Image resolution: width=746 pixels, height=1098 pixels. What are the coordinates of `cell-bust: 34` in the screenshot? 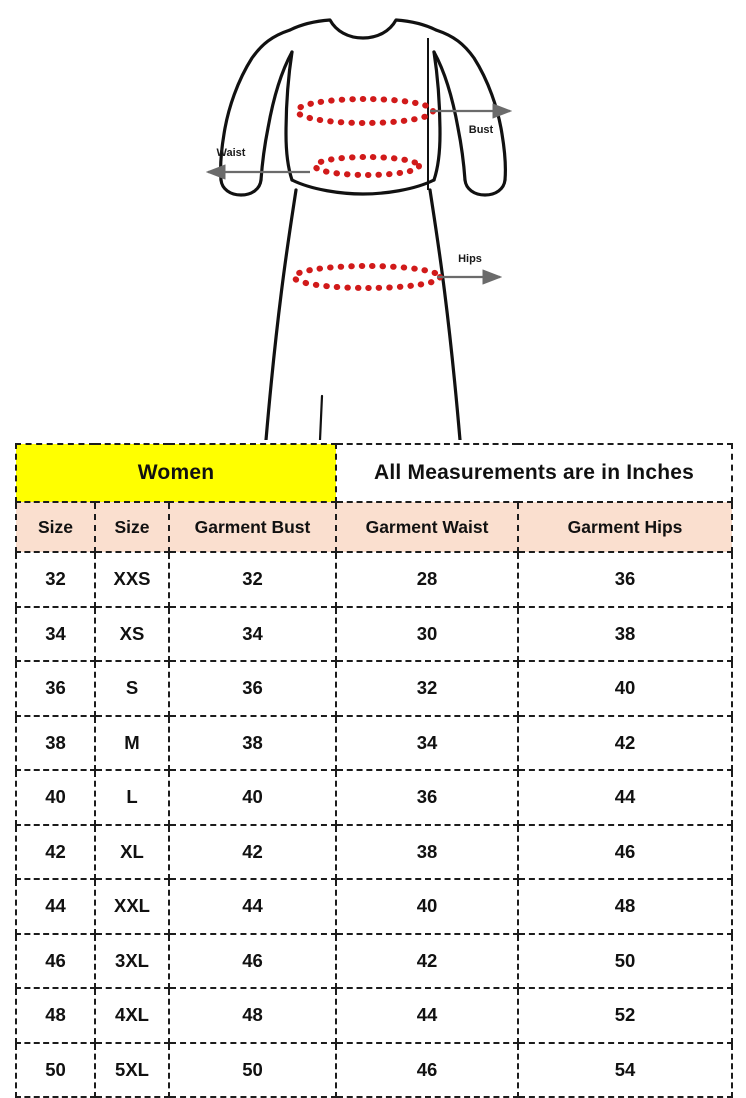 It's located at (252, 633).